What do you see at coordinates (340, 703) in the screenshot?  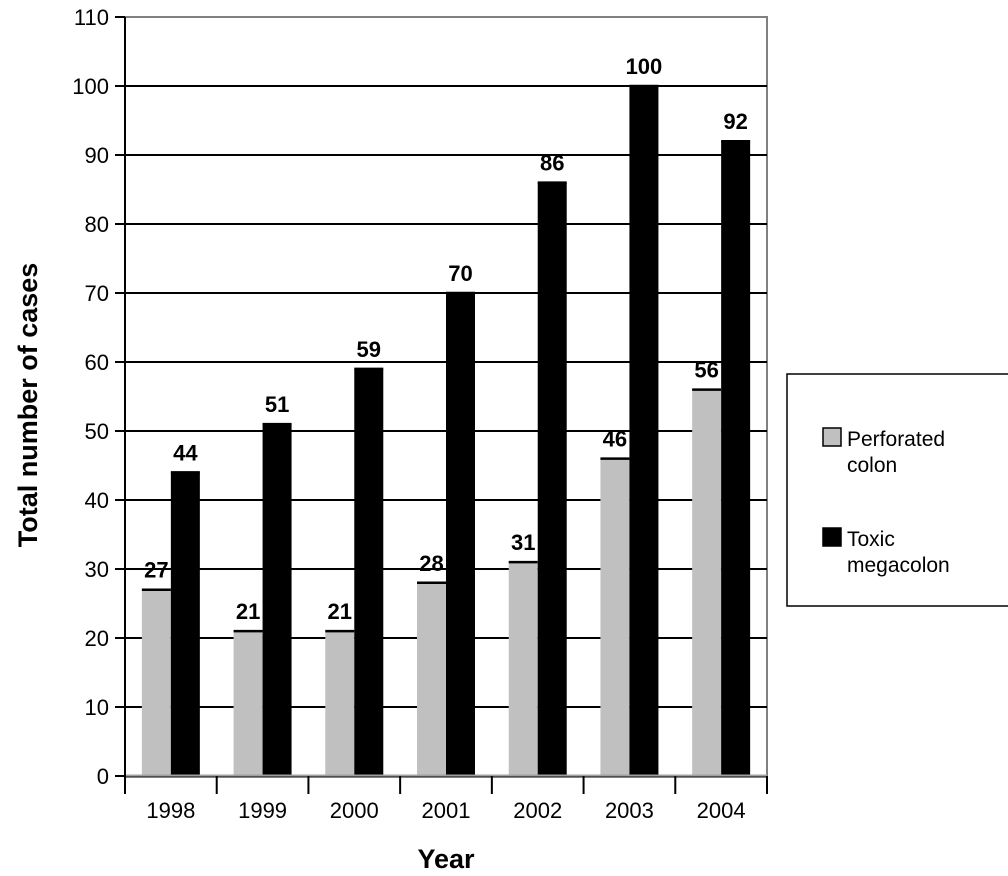 I see `bar-perforated-colon-2000` at bounding box center [340, 703].